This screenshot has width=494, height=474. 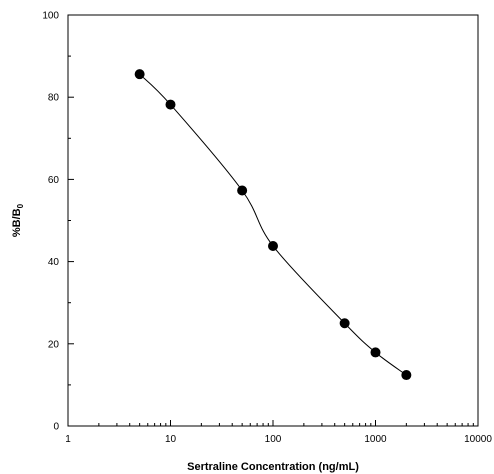 What do you see at coordinates (68, 439) in the screenshot?
I see `x-tick-label: 1` at bounding box center [68, 439].